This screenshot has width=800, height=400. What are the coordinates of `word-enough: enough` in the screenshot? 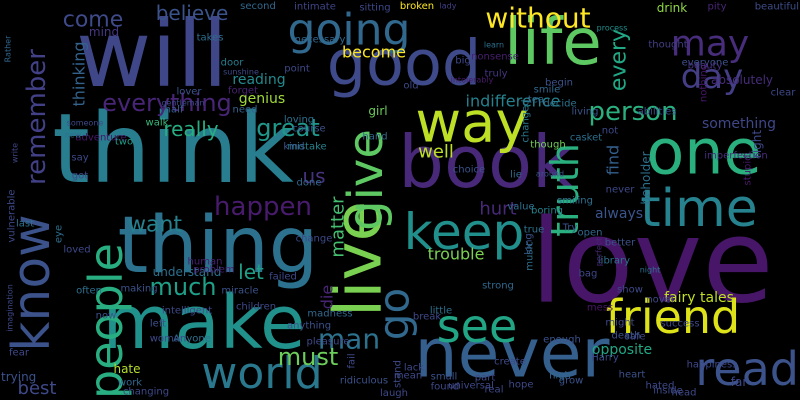 It's located at (562, 340).